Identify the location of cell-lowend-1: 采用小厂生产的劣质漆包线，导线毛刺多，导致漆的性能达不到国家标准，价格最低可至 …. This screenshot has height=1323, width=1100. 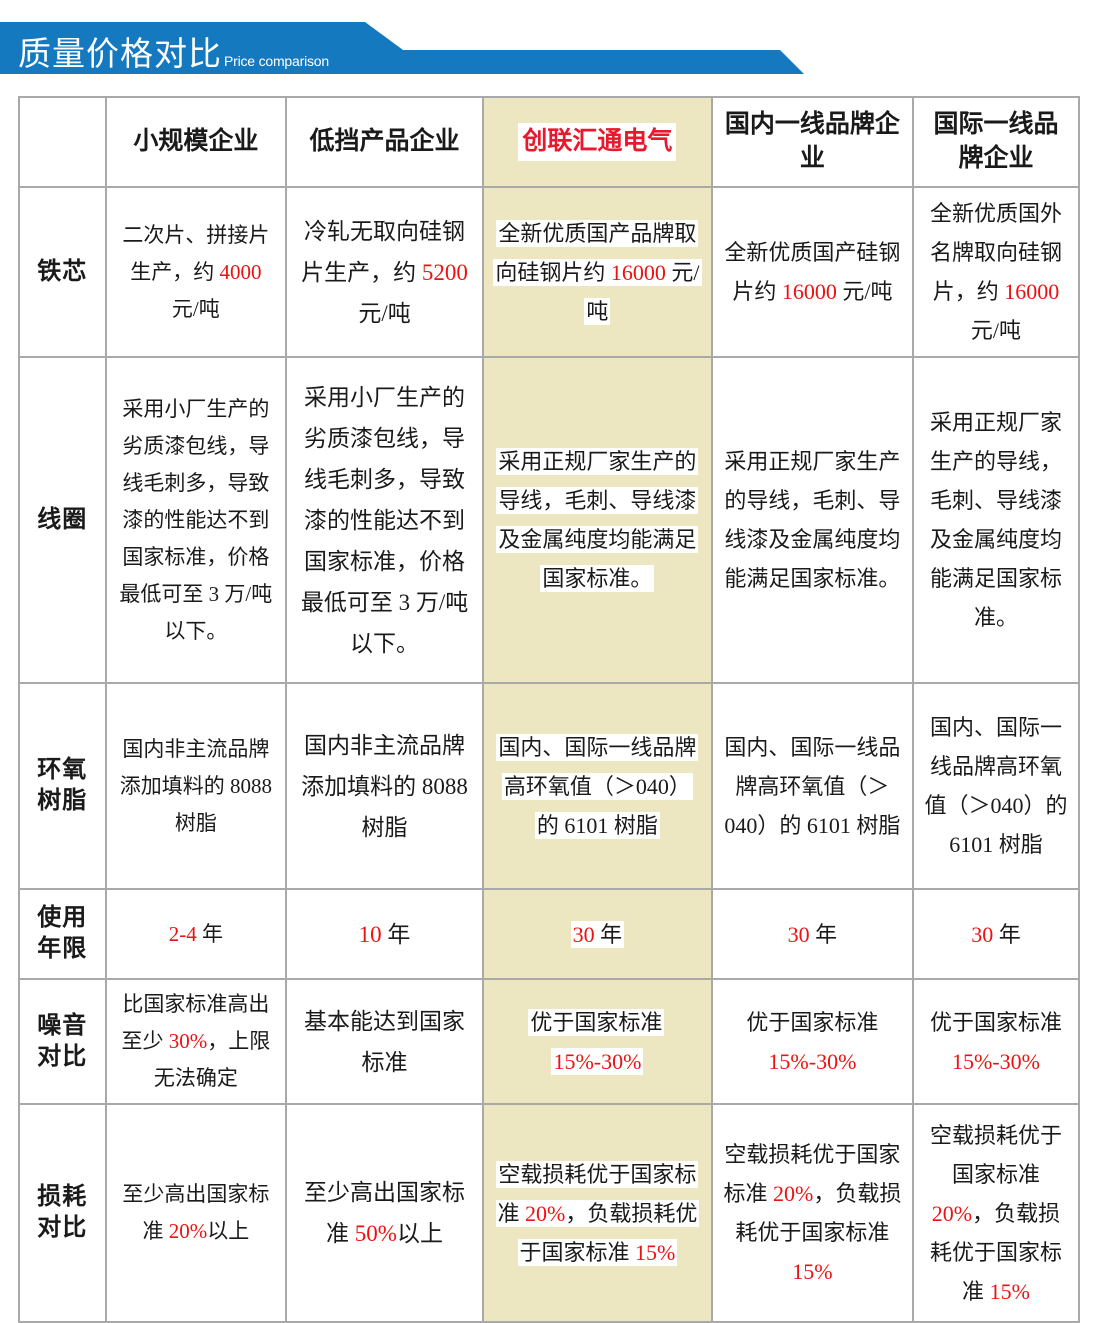
(384, 520).